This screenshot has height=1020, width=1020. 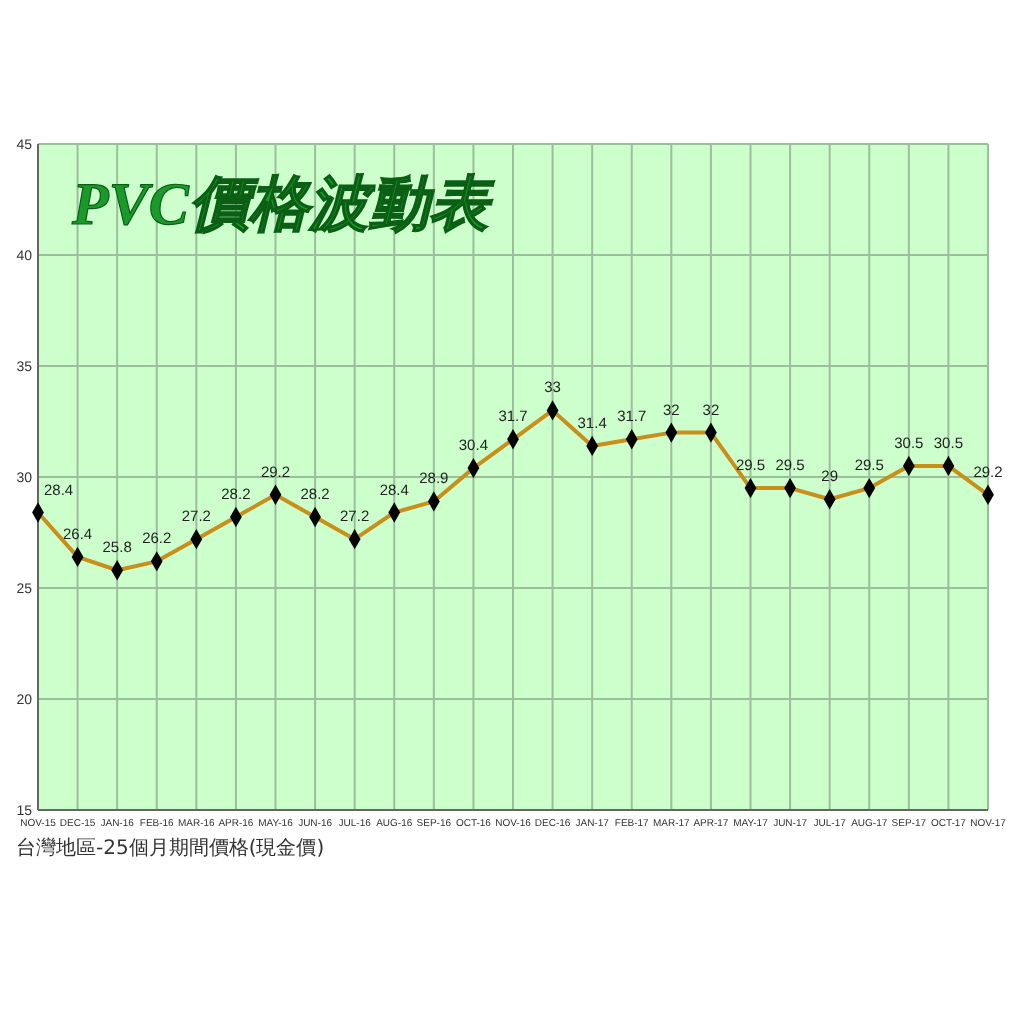 I want to click on text: PVC價格波動表, so click(x=282, y=205).